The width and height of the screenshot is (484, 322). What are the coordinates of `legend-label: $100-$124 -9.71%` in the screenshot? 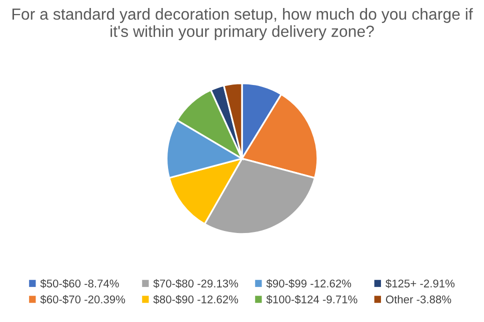 It's located at (312, 299).